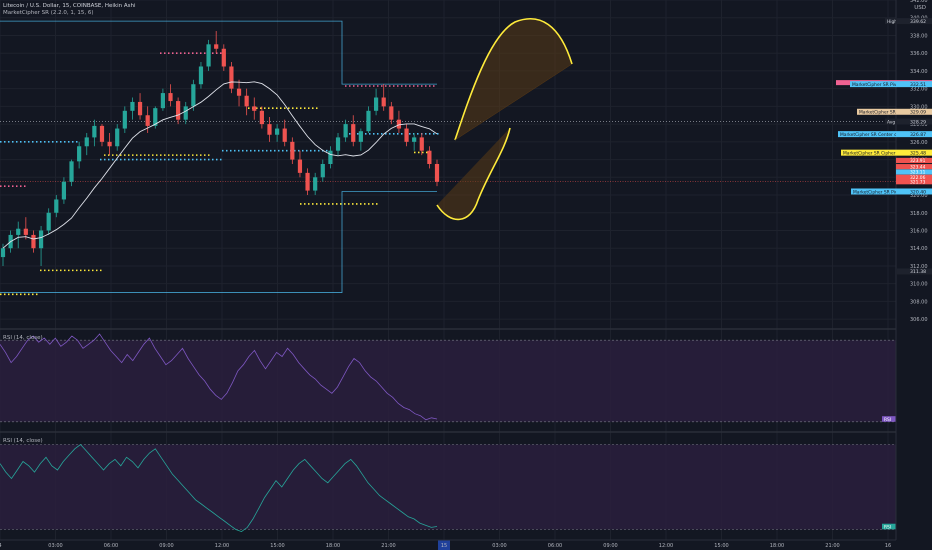 The image size is (932, 550). What do you see at coordinates (166, 546) in the screenshot?
I see `time-tick-label: 09:00` at bounding box center [166, 546].